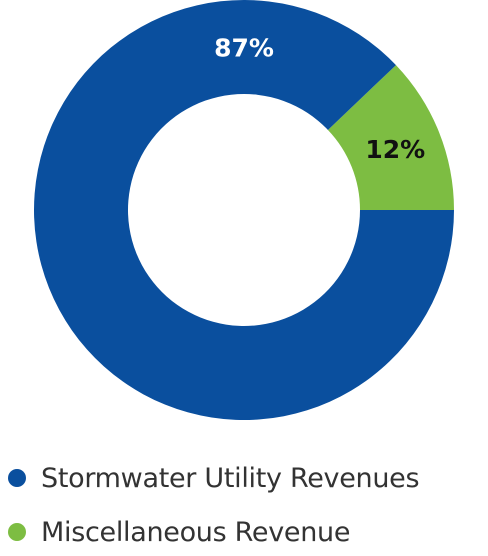 The width and height of the screenshot is (488, 556). I want to click on legend-swatch-miscellaneous, so click(17, 532).